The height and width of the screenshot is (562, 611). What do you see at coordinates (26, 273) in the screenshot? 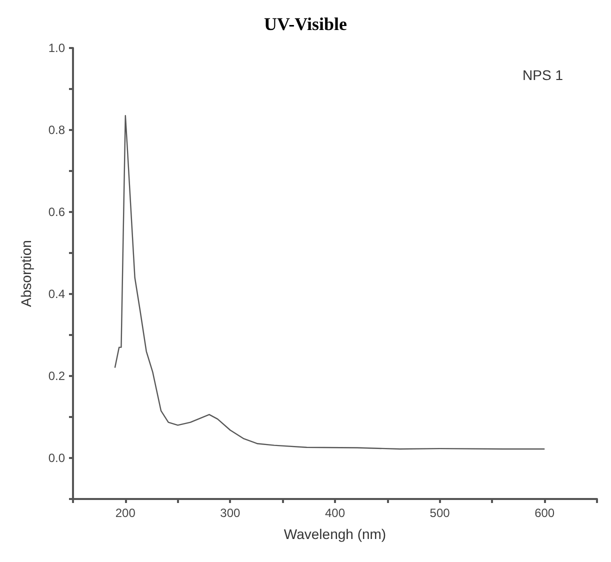
I see `y-axis-title: Absorption` at bounding box center [26, 273].